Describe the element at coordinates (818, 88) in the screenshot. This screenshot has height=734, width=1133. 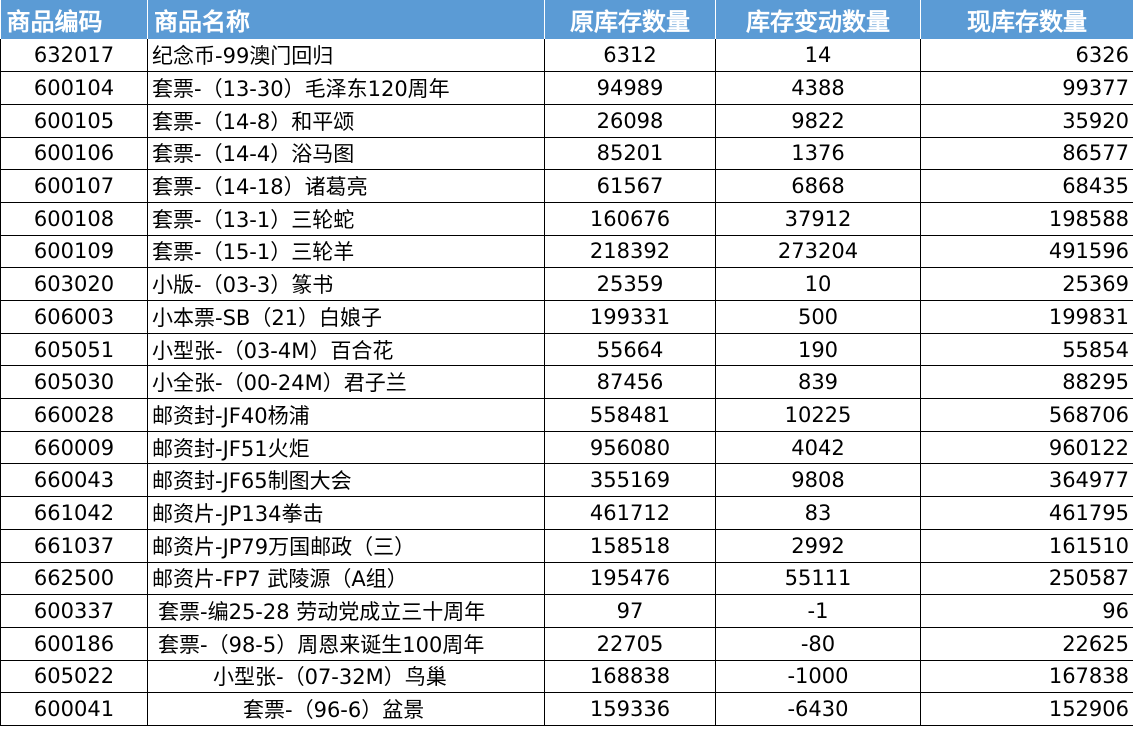
I see `cell-stock-change: 4388` at that location.